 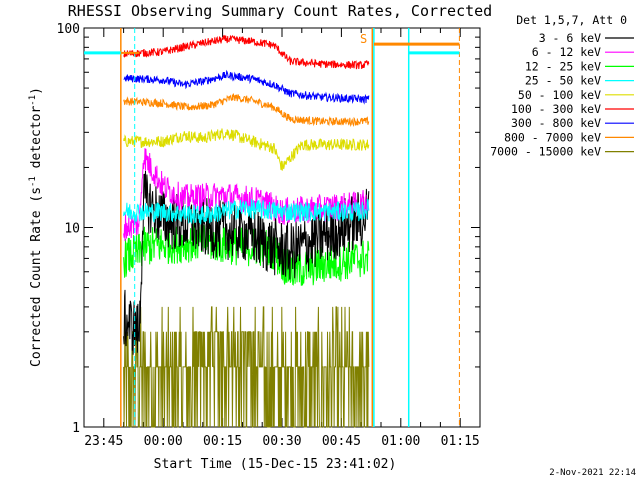 I want to click on x-tick-label: 00:00, so click(x=163, y=441).